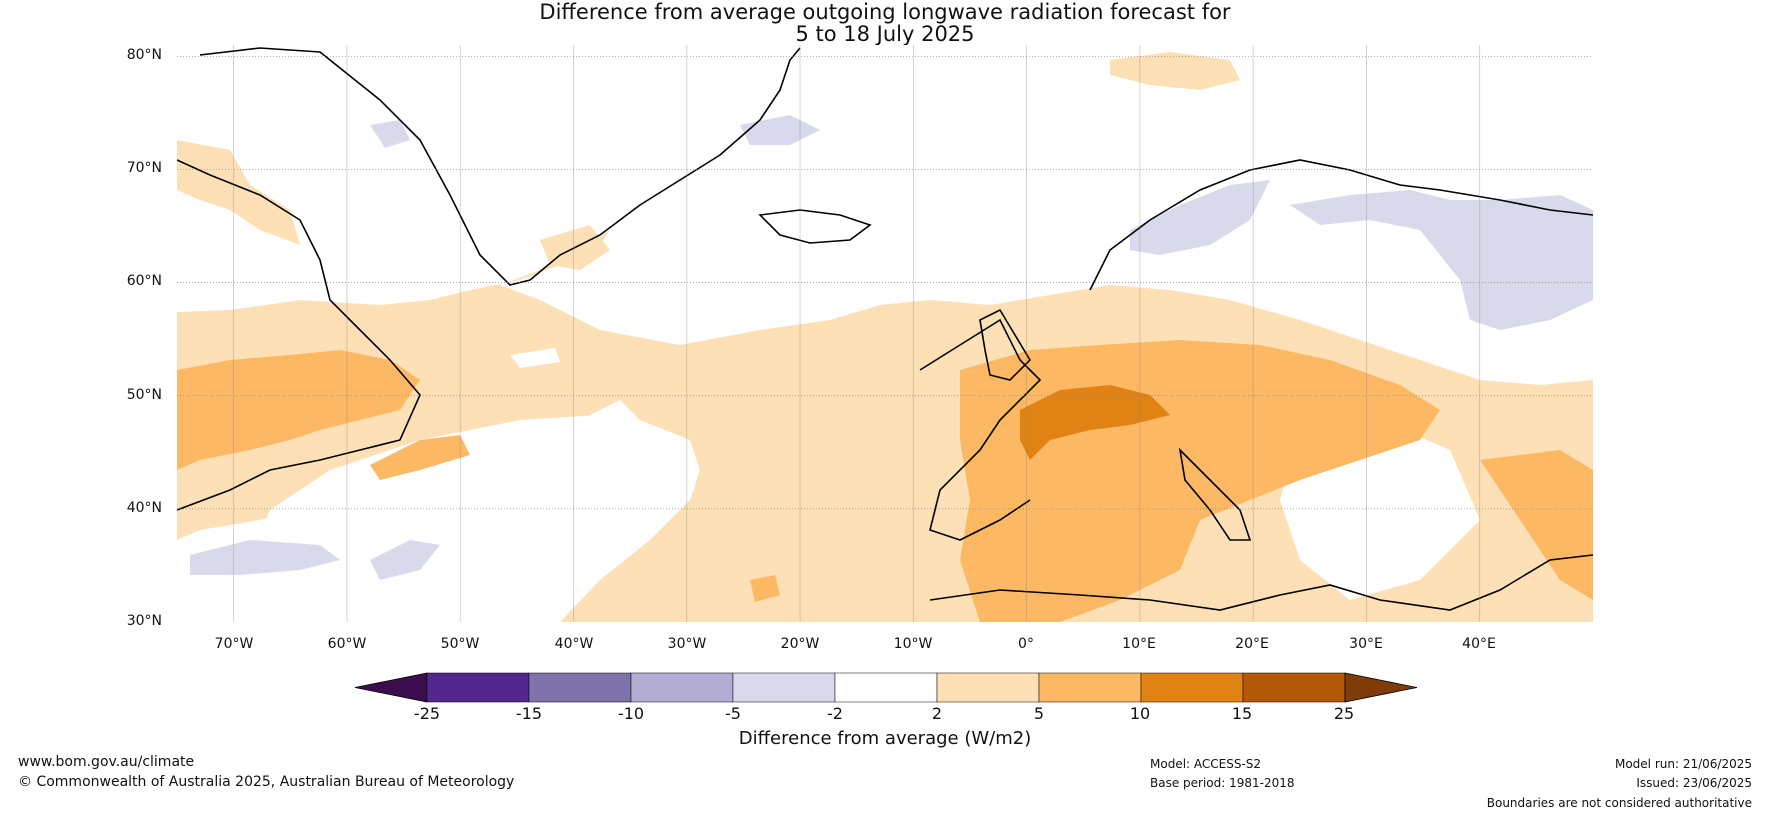 The image size is (1770, 816). I want to click on lon-label-60w: 60°W, so click(347, 644).